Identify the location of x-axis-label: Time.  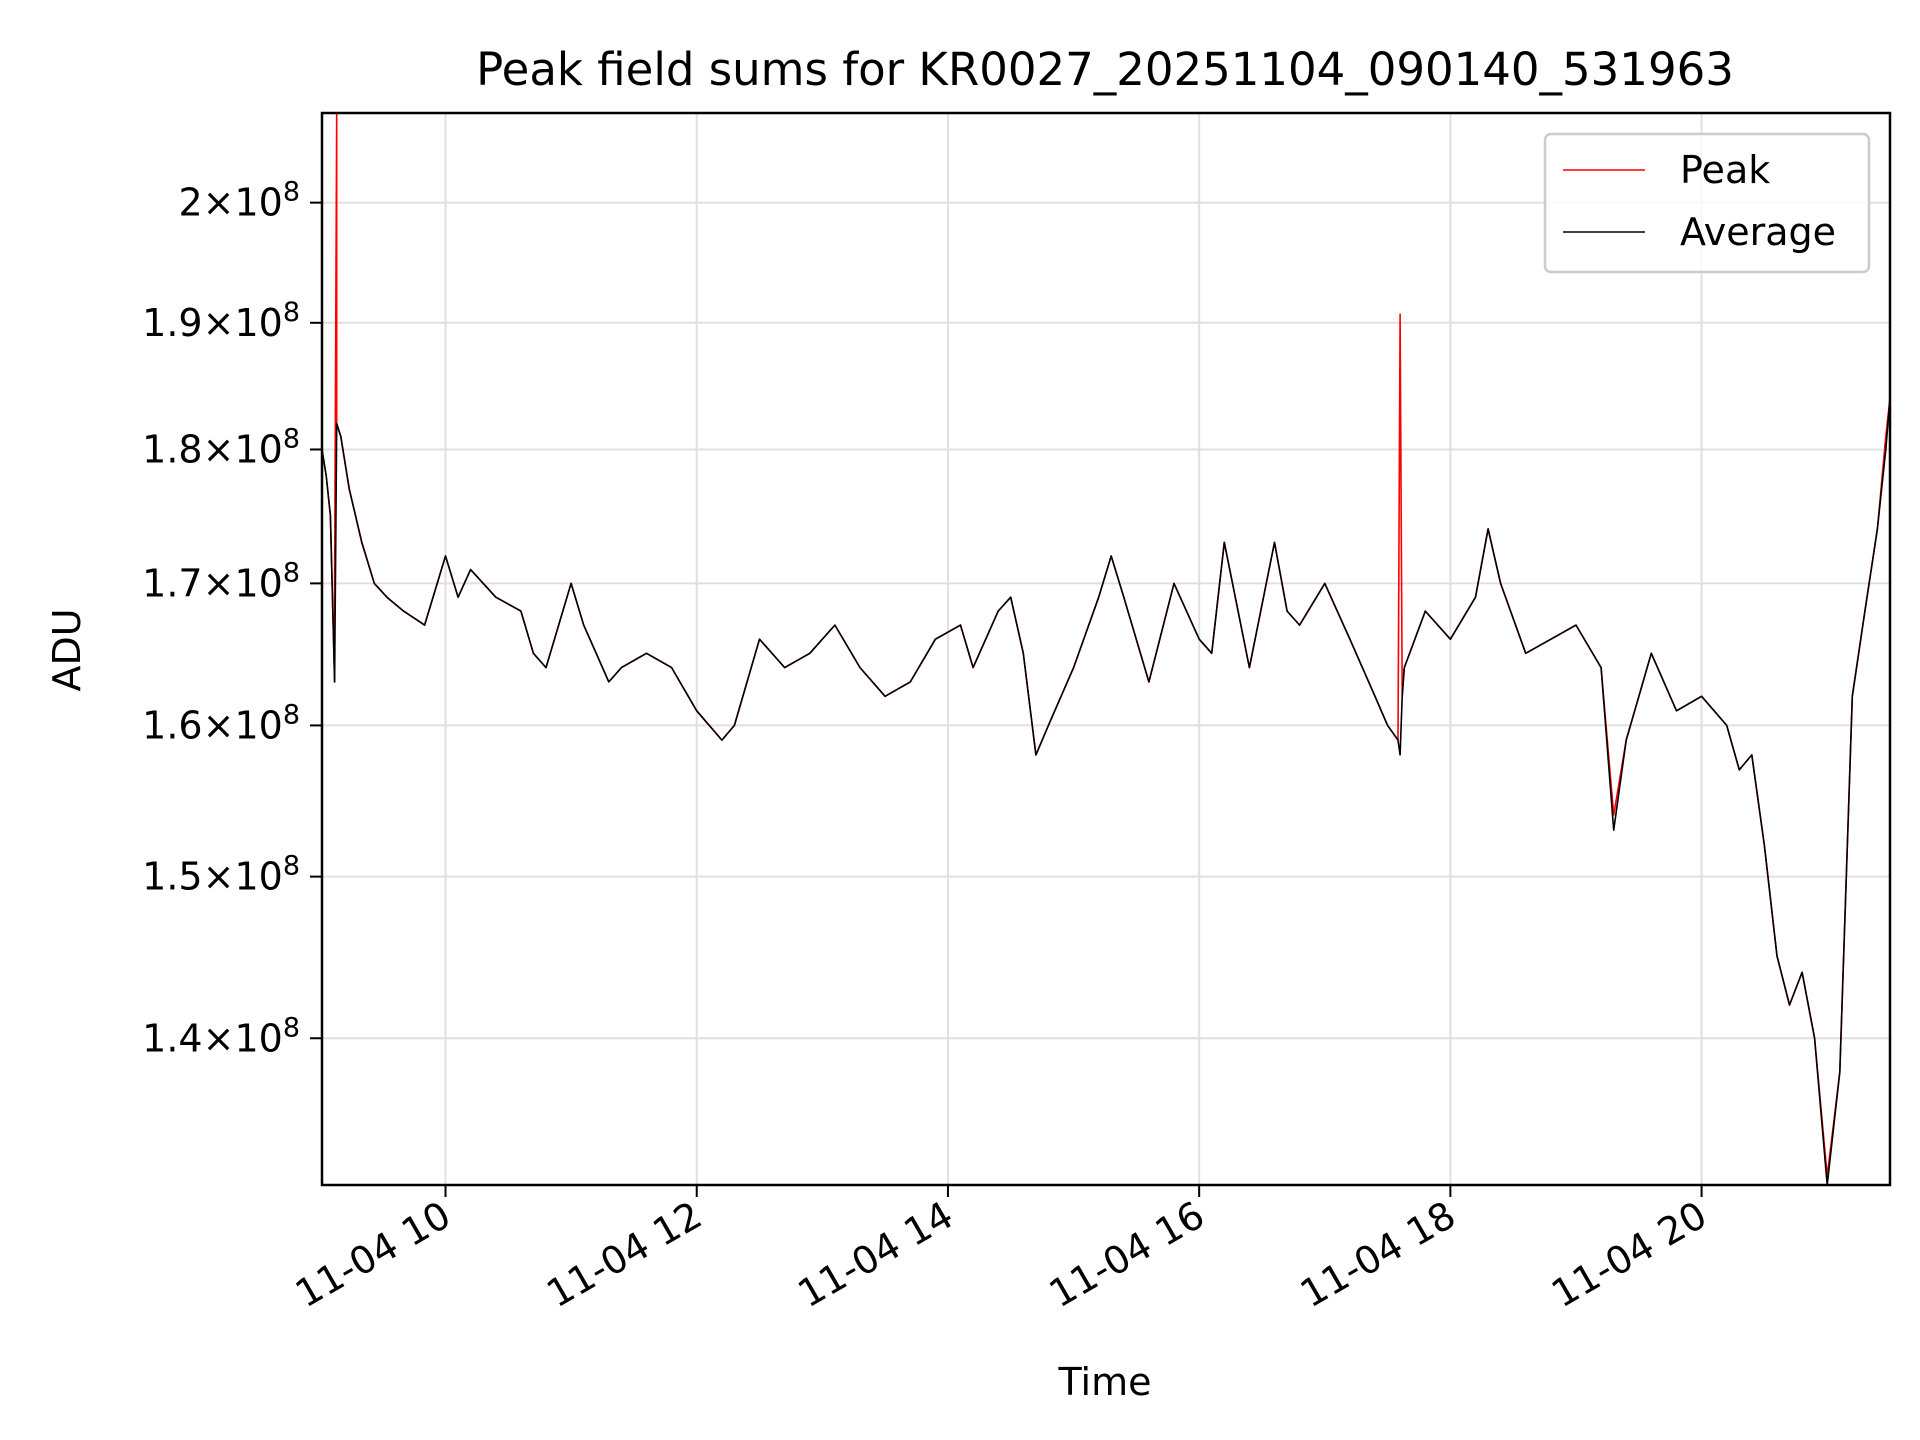
(1105, 1382).